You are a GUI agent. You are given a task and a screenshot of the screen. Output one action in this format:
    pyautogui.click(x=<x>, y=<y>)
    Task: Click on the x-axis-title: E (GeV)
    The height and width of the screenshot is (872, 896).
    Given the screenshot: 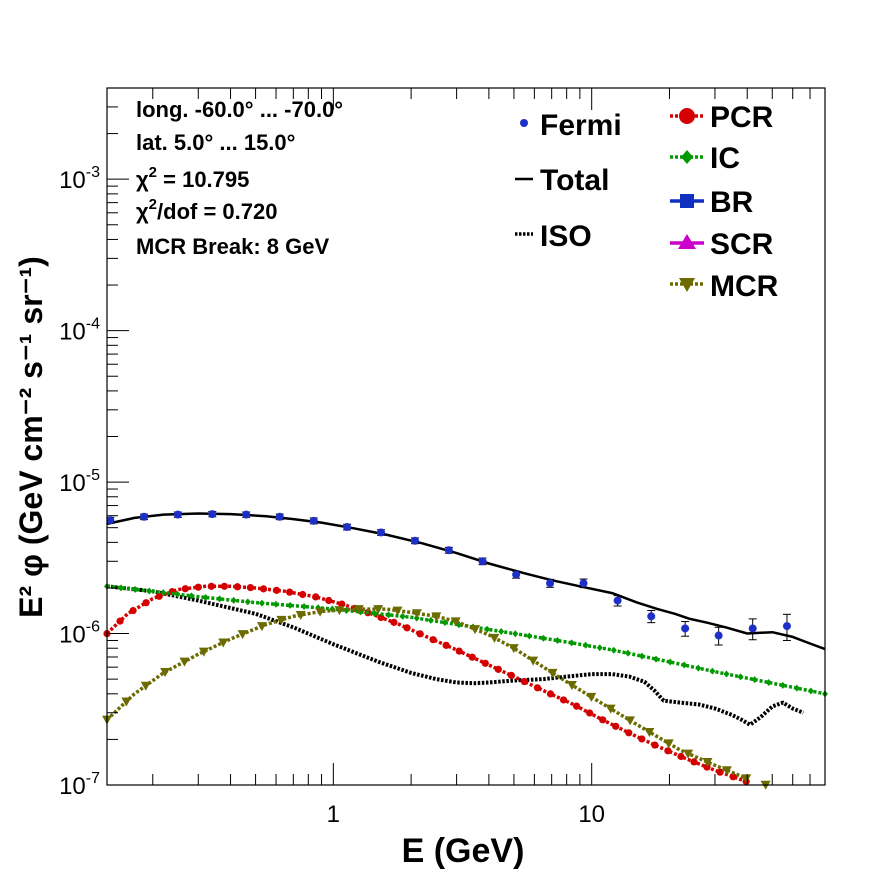 What is the action you would take?
    pyautogui.click(x=463, y=851)
    